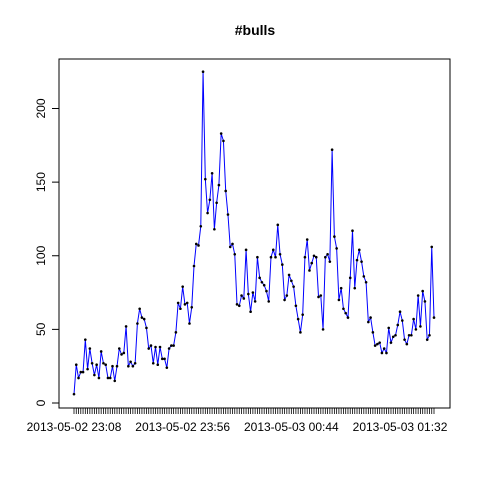 Image resolution: width=480 pixels, height=480 pixels. I want to click on chart-title: #bulls, so click(255, 30).